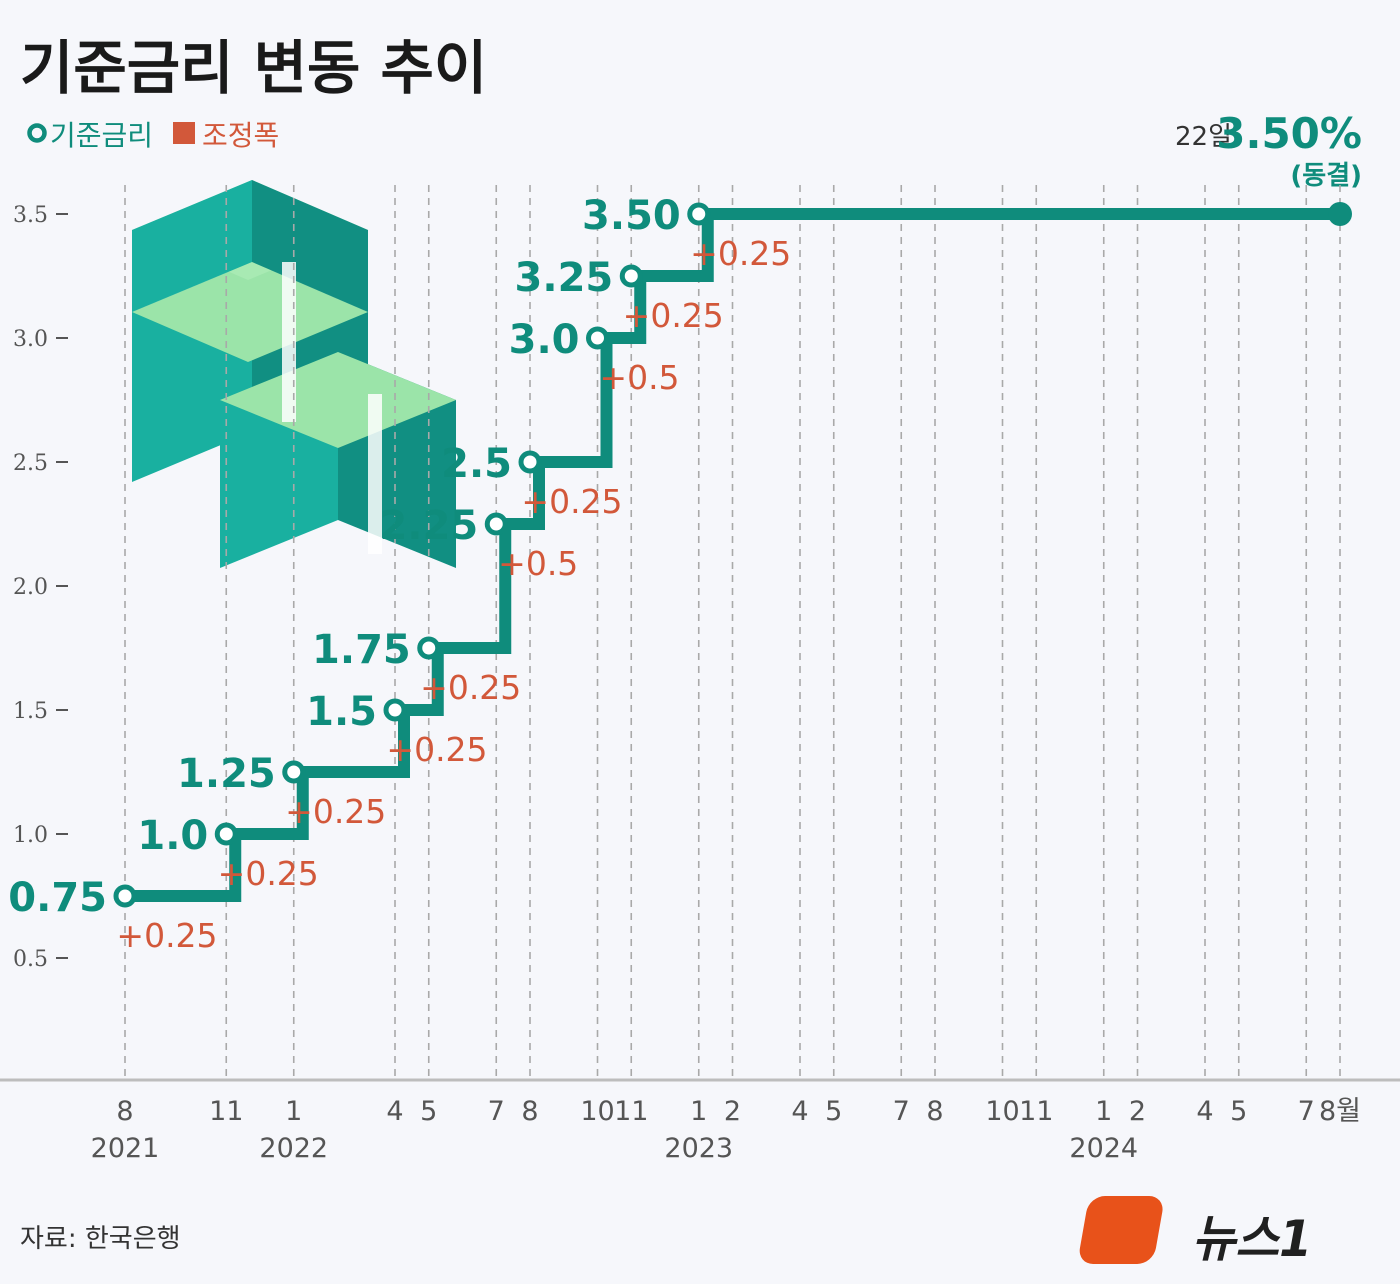  What do you see at coordinates (476, 464) in the screenshot?
I see `rate-value-label: 2.5` at bounding box center [476, 464].